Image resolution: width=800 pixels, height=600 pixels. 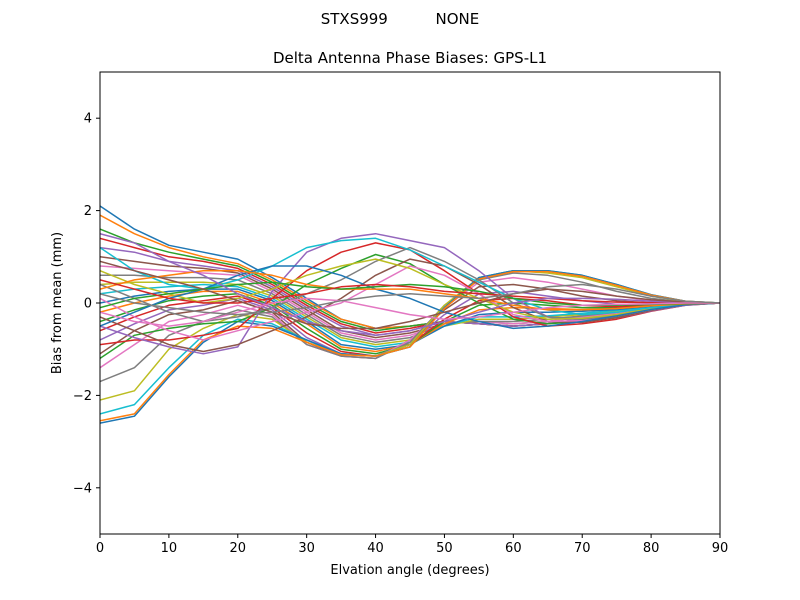 What do you see at coordinates (651, 548) in the screenshot?
I see `x-tick-label: 80` at bounding box center [651, 548].